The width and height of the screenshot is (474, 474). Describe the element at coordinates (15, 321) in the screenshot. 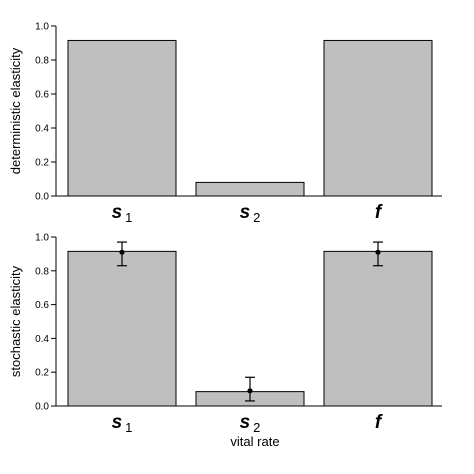

I see `y-axis-title: stochastic elasticity` at that location.